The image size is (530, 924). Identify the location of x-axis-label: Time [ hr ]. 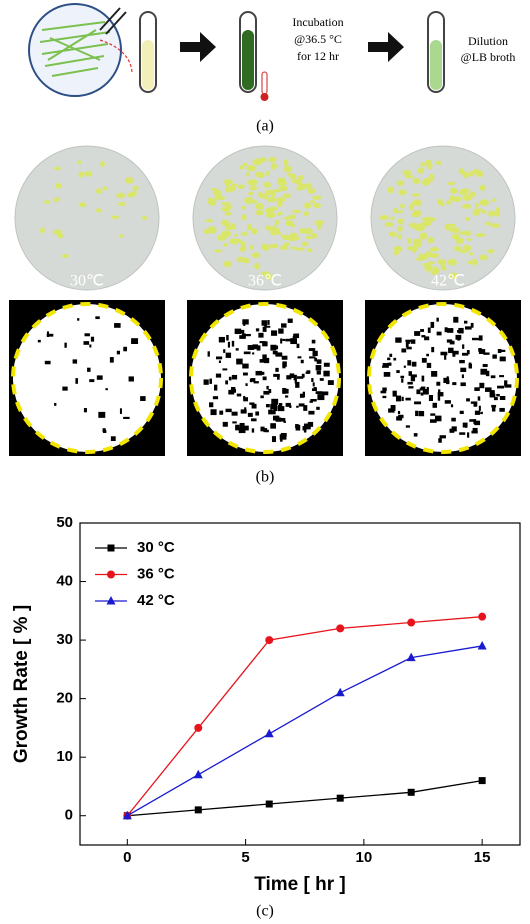
(300, 884).